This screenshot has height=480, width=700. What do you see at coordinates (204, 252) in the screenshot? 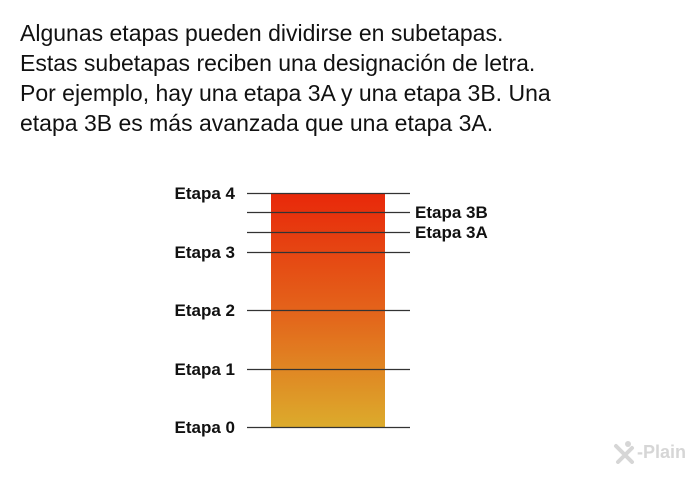
I see `stage-label-3: Etapa 3` at bounding box center [204, 252].